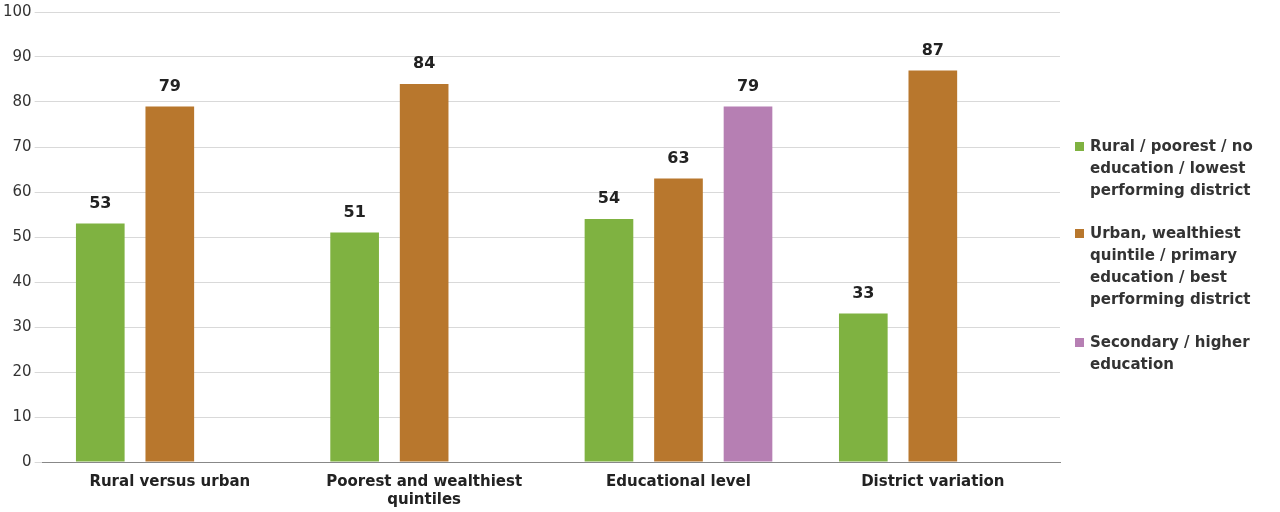 Image resolution: width=1280 pixels, height=512 pixels. Describe the element at coordinates (609, 198) in the screenshot. I see `data-label: 54` at that location.